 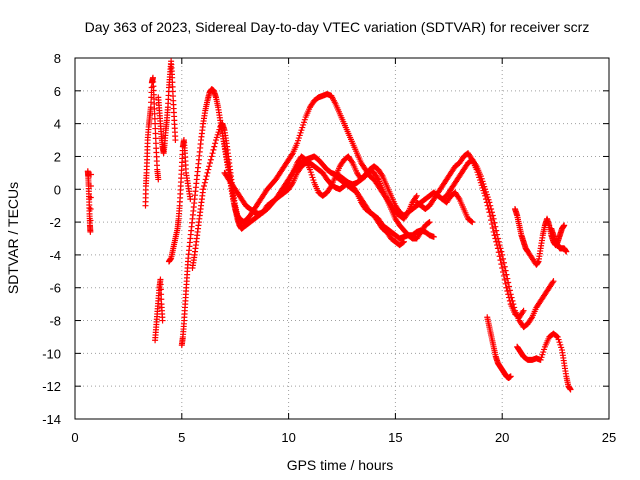 What do you see at coordinates (559, 240) in the screenshot?
I see `series-sat-q` at bounding box center [559, 240].